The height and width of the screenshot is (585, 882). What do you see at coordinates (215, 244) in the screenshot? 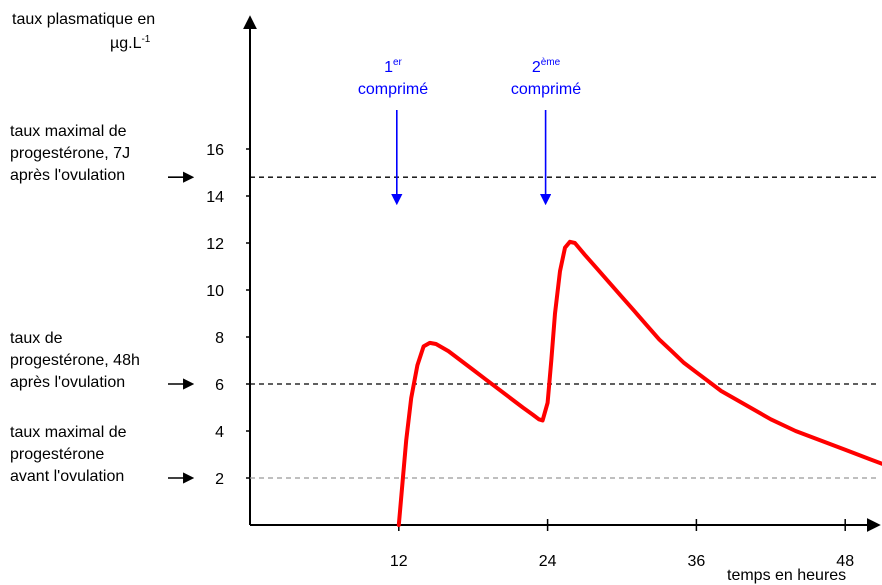
I see `y-tick-label: 12` at bounding box center [215, 244].